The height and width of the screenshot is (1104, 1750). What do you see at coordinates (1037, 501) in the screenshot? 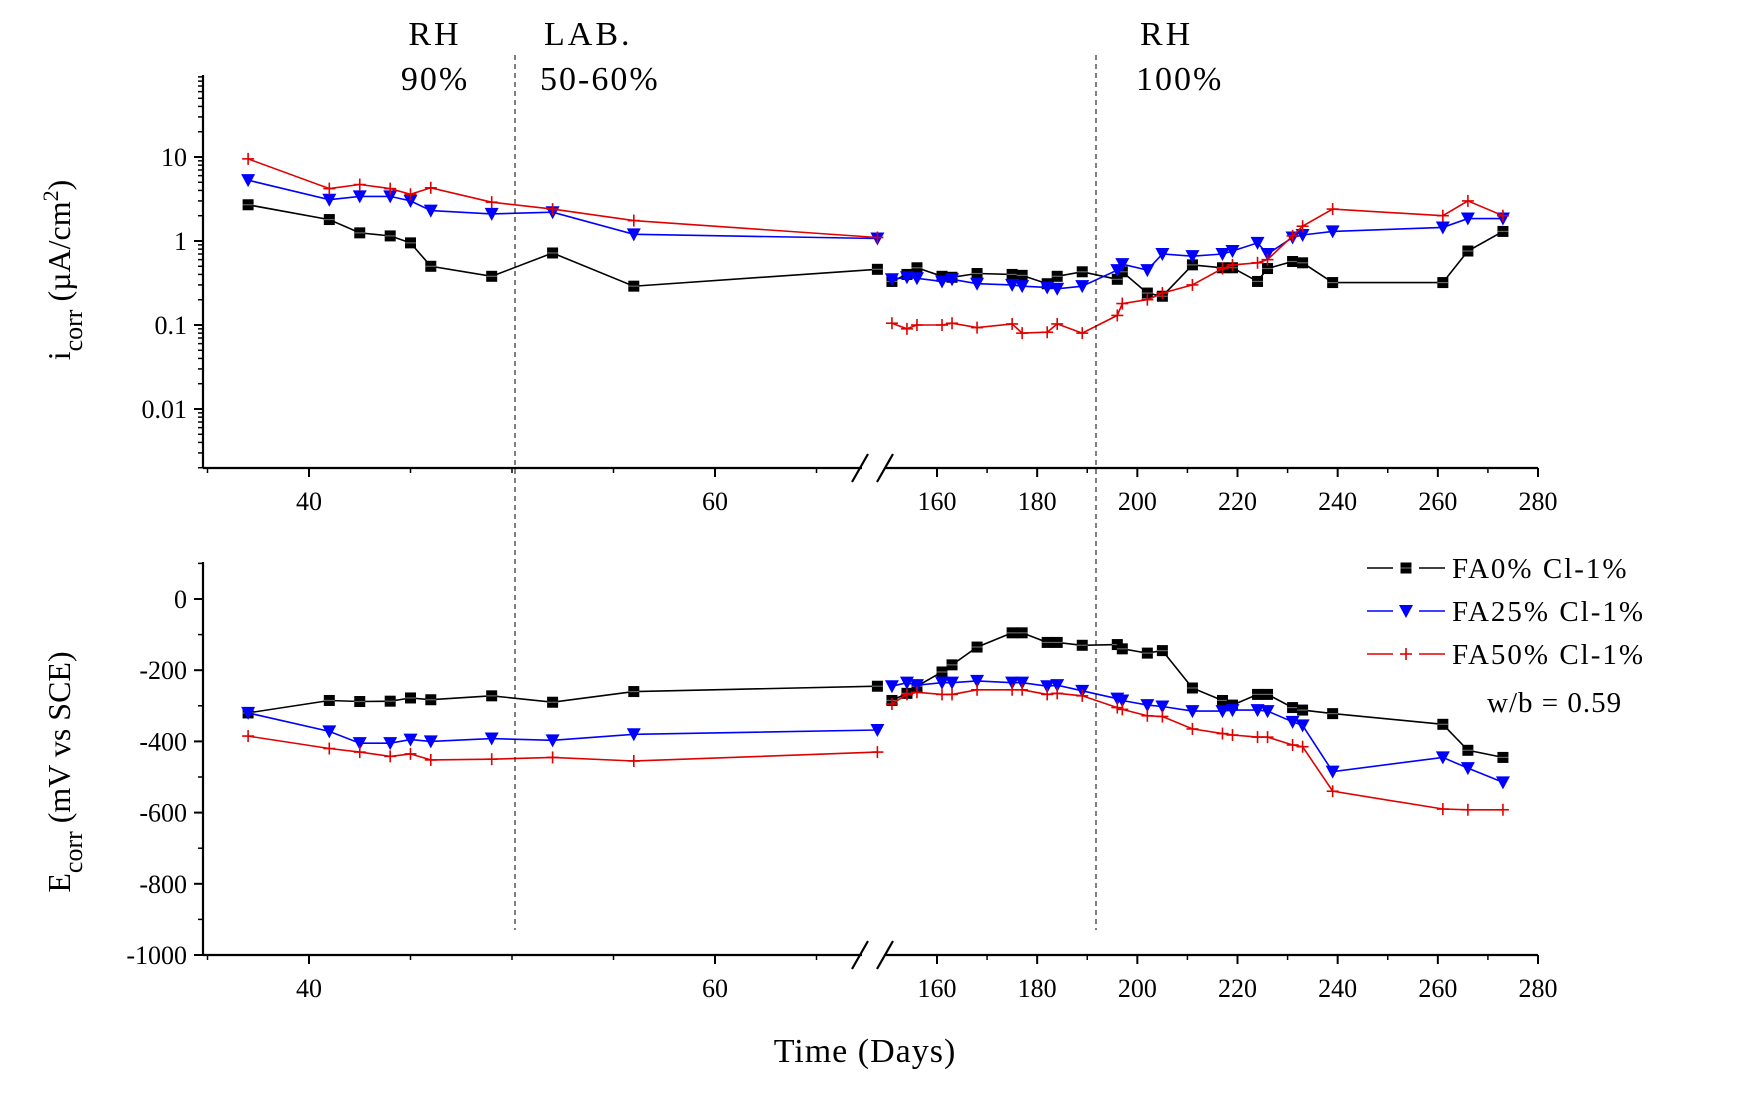
I see `top-x-tick-label: 180` at bounding box center [1037, 501].